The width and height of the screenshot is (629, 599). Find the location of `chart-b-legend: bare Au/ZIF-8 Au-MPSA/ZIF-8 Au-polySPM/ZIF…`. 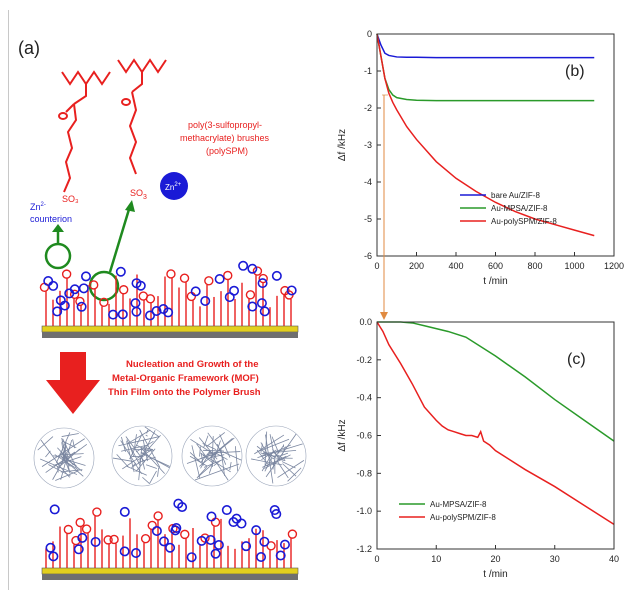

chart-b-legend: bare Au/ZIF-8 Au-MPSA/ZIF-8 Au-polySPM/ZIF… is located at coordinates (508, 208).